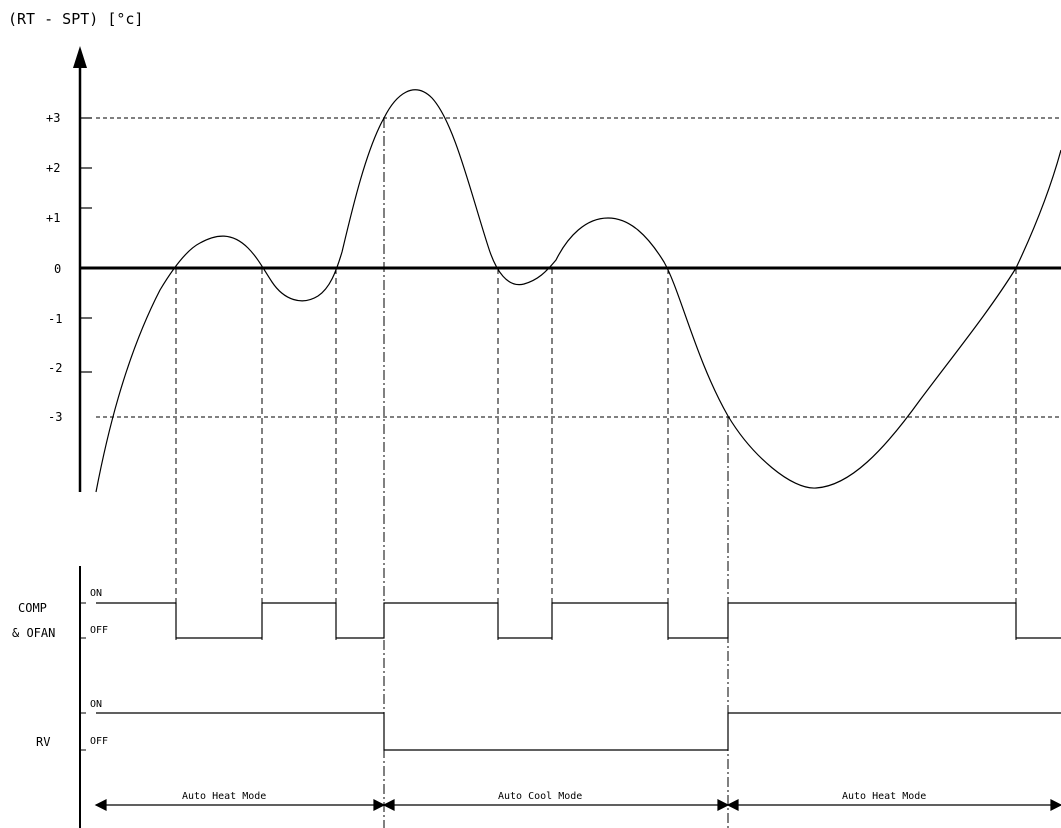 This screenshot has width=1061, height=828. What do you see at coordinates (577, 805) in the screenshot?
I see `mode-arrows` at bounding box center [577, 805].